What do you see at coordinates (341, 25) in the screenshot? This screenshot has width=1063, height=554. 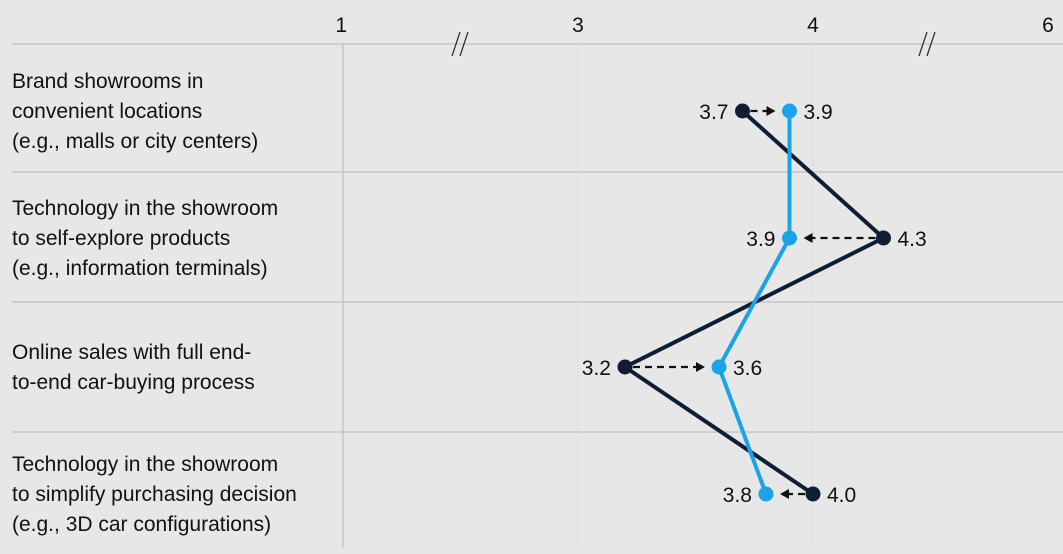 I see `x-tick-label: 1` at bounding box center [341, 25].